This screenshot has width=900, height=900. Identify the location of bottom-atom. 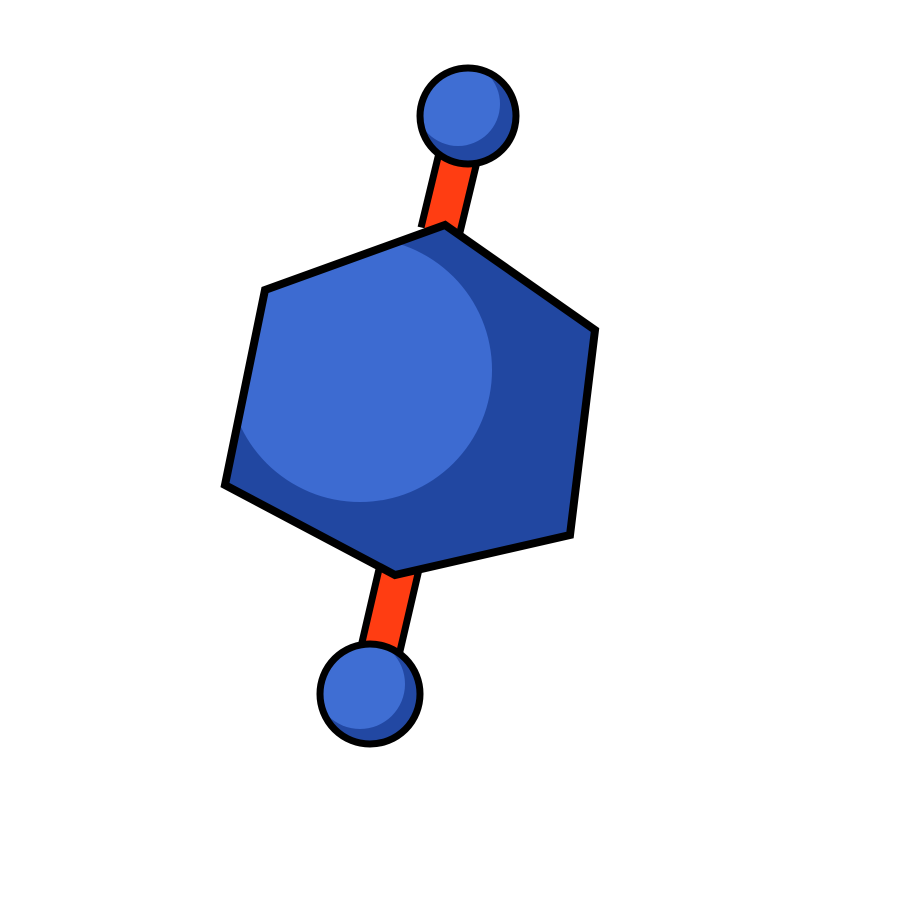
(370, 694).